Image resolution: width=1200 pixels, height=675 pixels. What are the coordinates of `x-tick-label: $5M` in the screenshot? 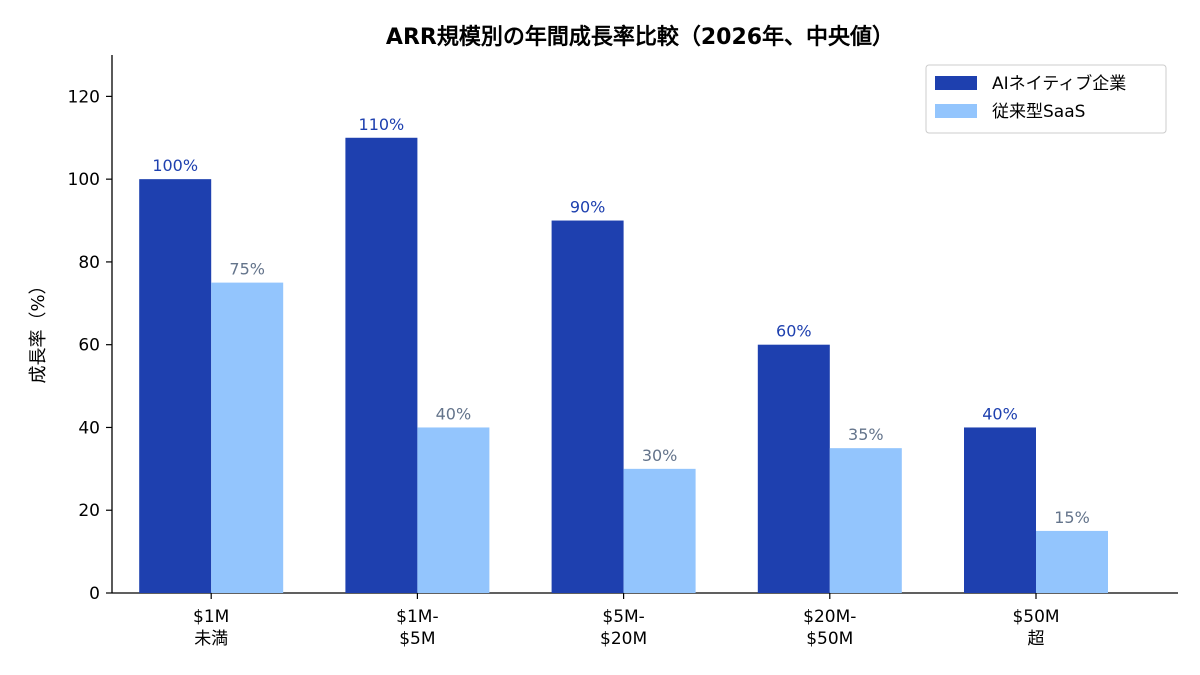 It's located at (417, 639).